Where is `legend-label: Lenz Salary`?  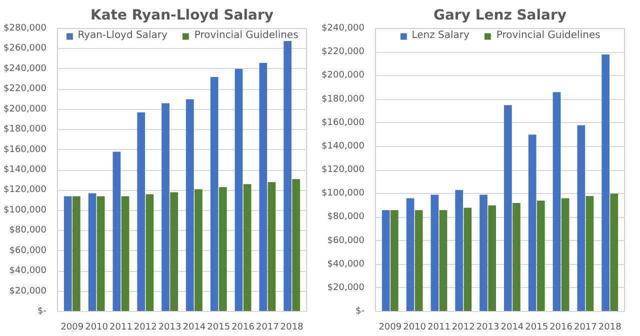 legend-label: Lenz Salary is located at coordinates (441, 35).